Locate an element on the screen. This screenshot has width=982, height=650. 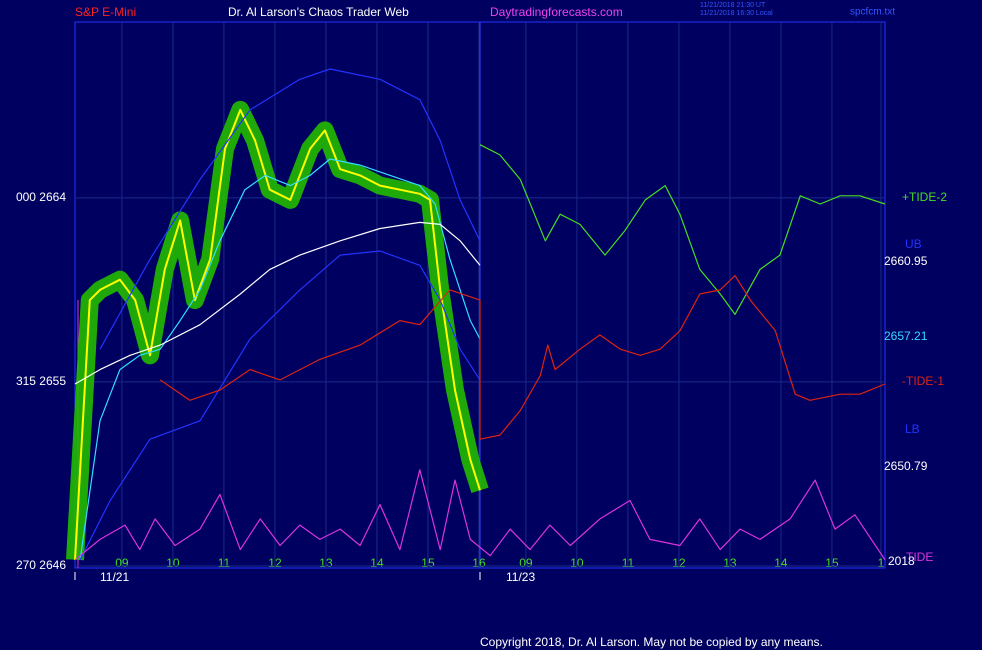
date-label: 11/21 is located at coordinates (114, 577).